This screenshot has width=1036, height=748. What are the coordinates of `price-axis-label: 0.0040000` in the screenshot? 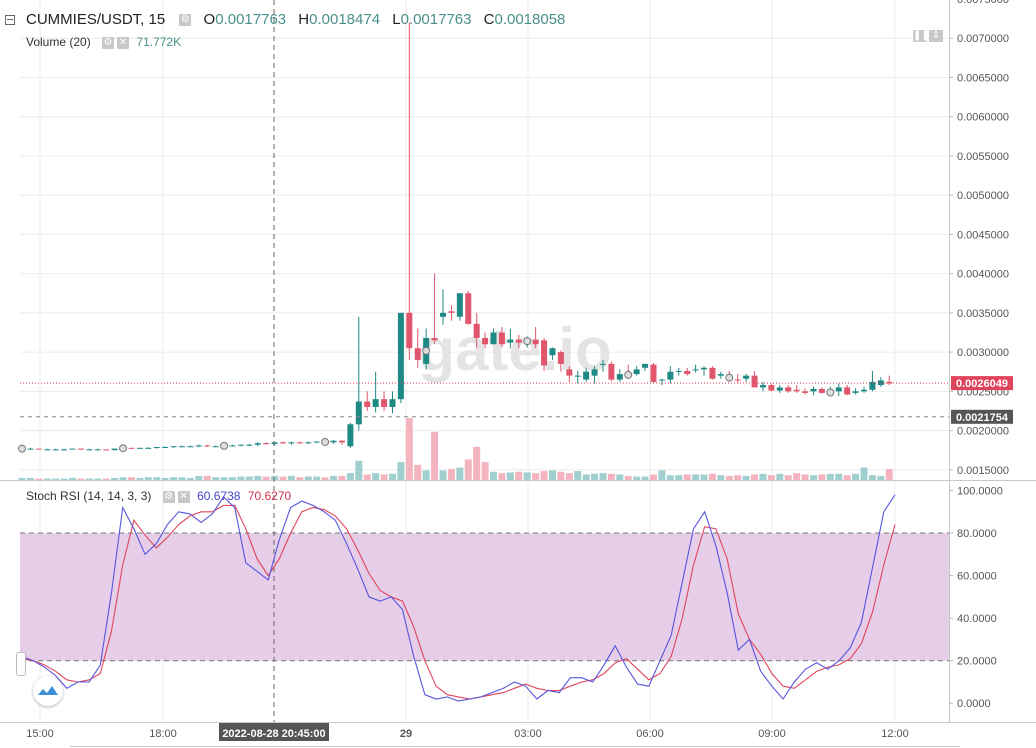 It's located at (983, 275).